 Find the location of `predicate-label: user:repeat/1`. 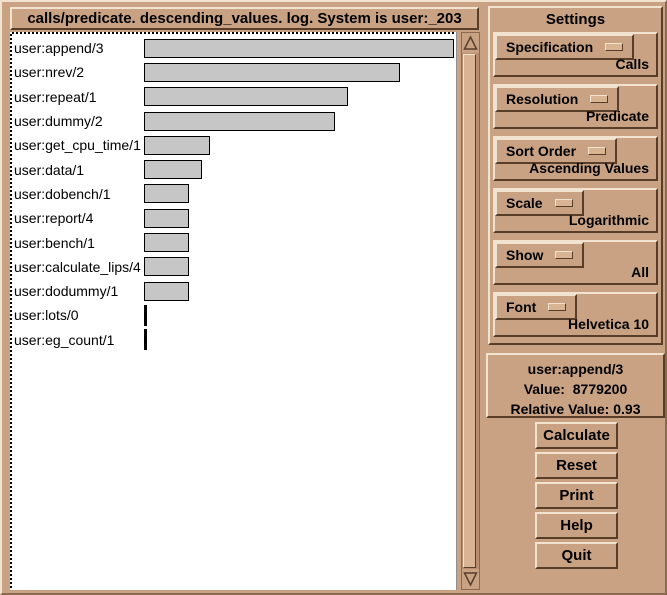

predicate-label: user:repeat/1 is located at coordinates (55, 96).